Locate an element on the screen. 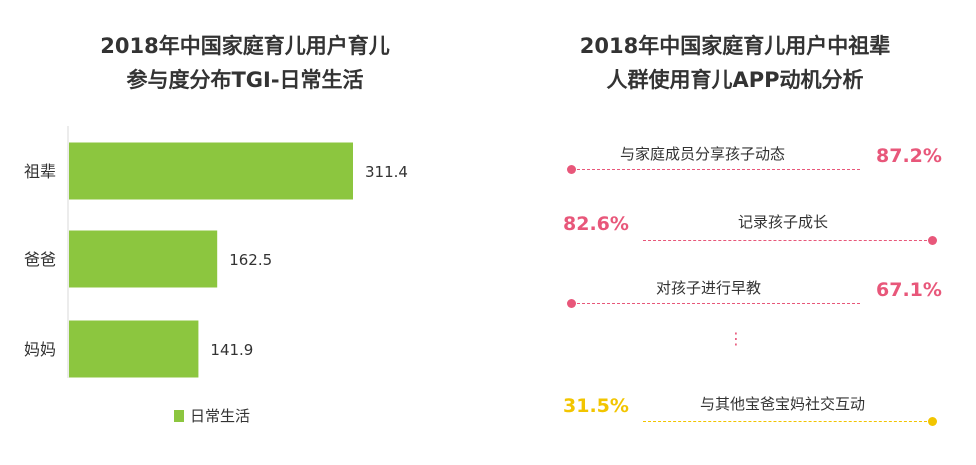 The width and height of the screenshot is (976, 465). motive-percent: 67.1% is located at coordinates (909, 290).